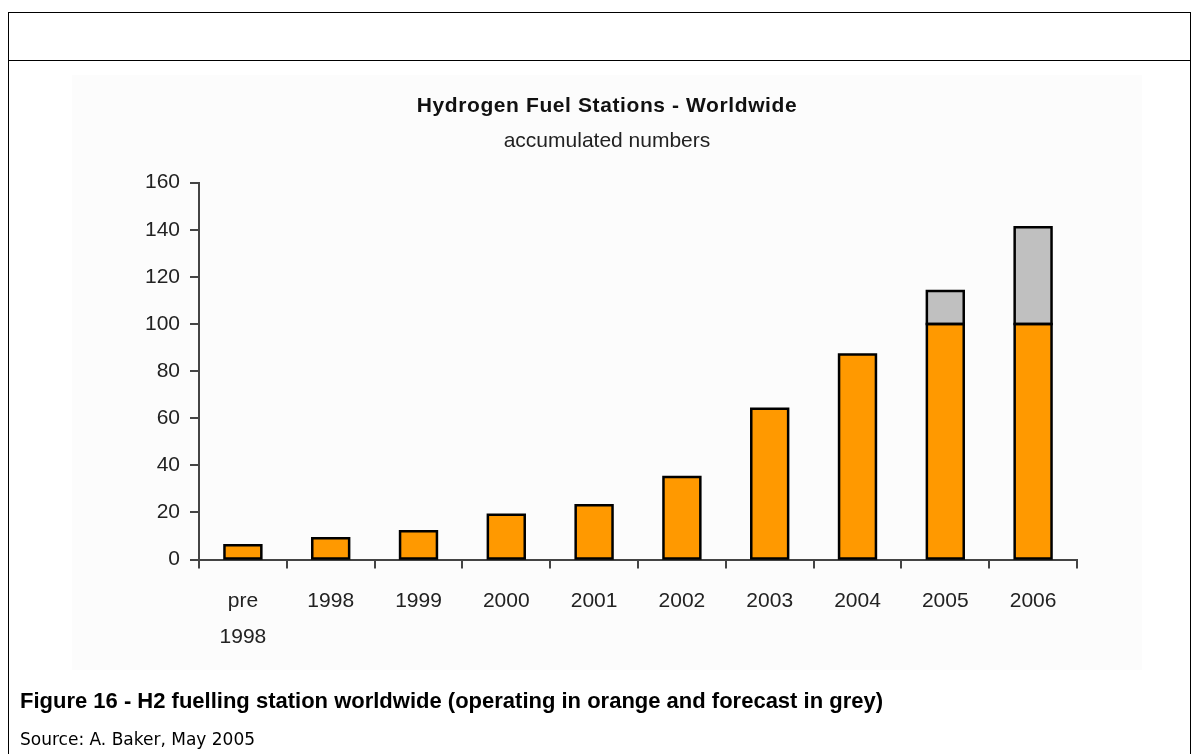 The width and height of the screenshot is (1191, 754). I want to click on x-tick-label: 2006, so click(1033, 599).